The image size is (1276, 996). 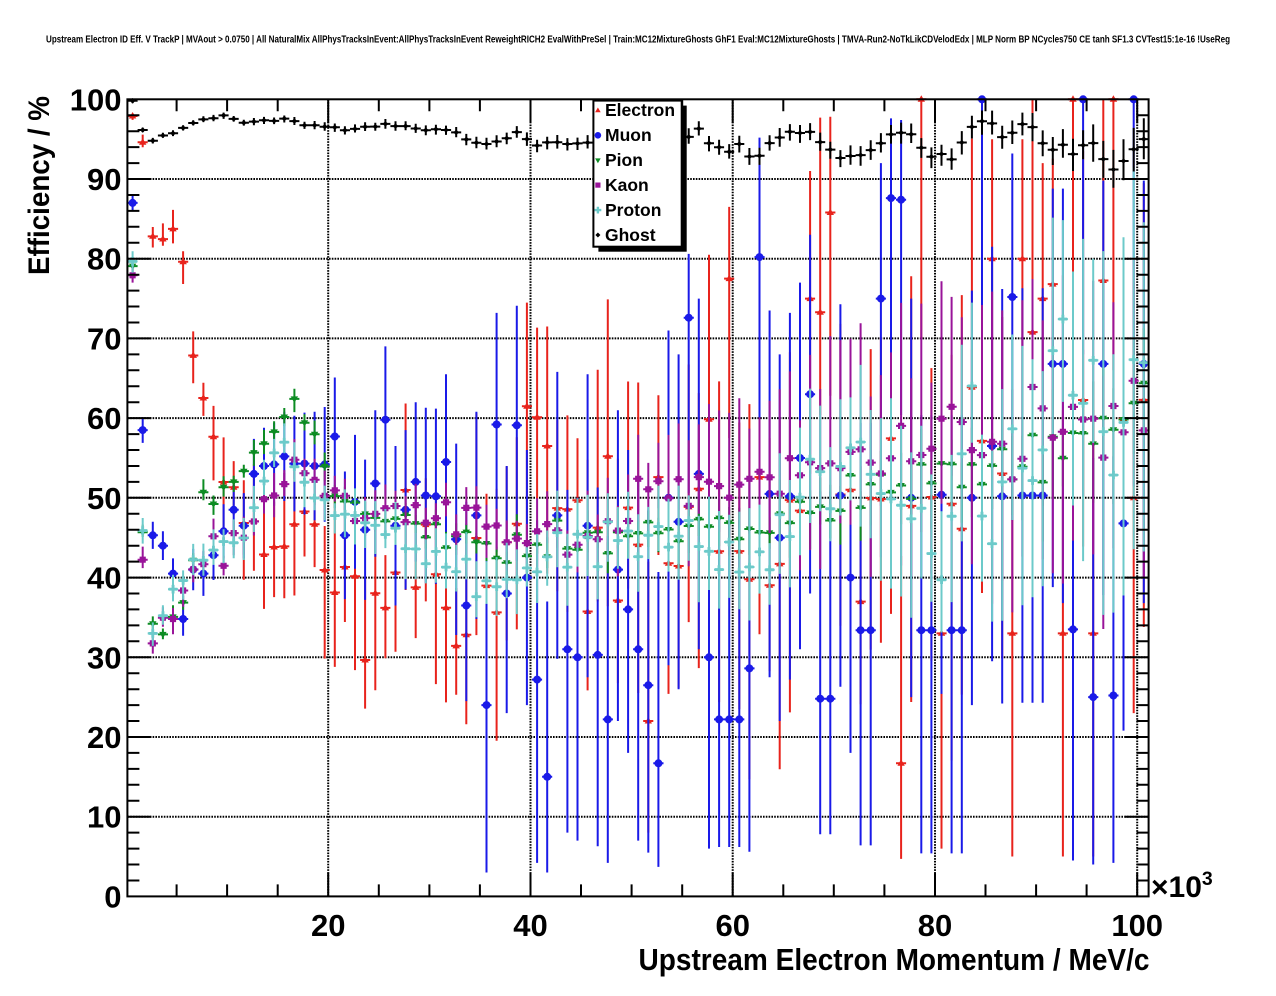 What do you see at coordinates (627, 185) in the screenshot?
I see `svg-text: Kaon` at bounding box center [627, 185].